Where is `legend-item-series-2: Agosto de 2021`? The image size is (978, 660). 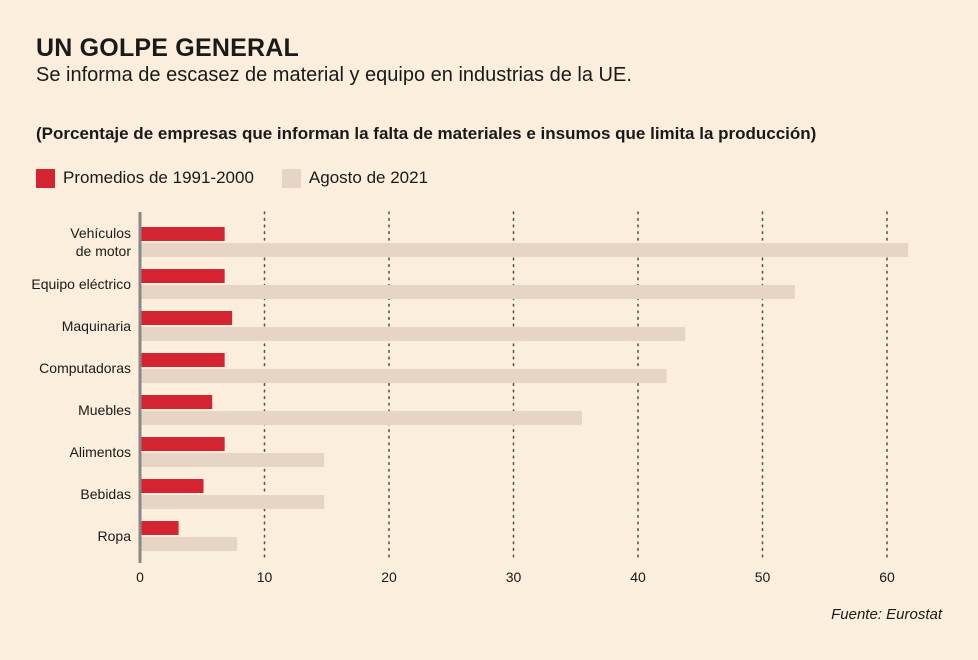
legend-item-series-2: Agosto de 2021 is located at coordinates (355, 178).